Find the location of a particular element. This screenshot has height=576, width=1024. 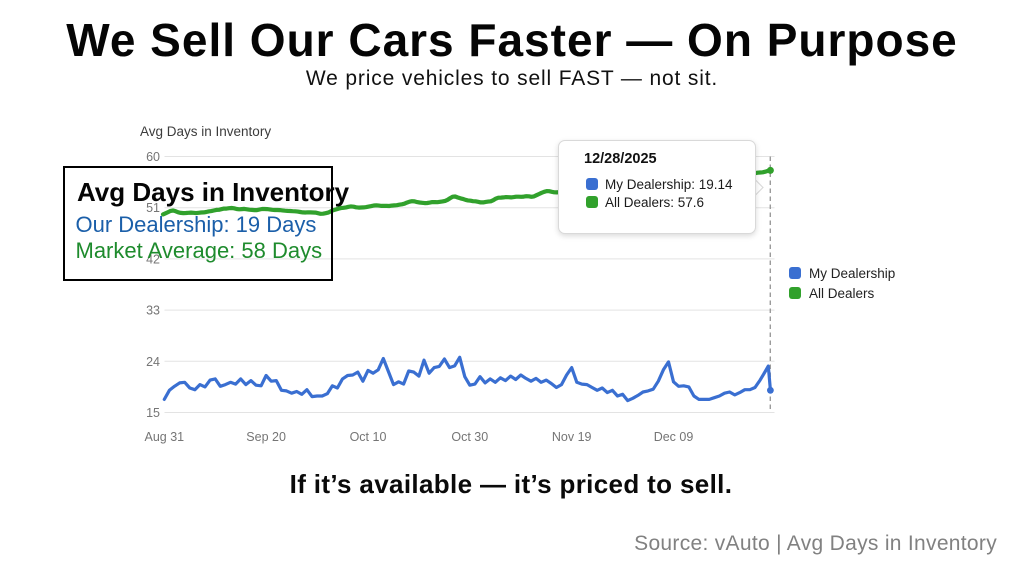

svg-text: 33 is located at coordinates (153, 311).